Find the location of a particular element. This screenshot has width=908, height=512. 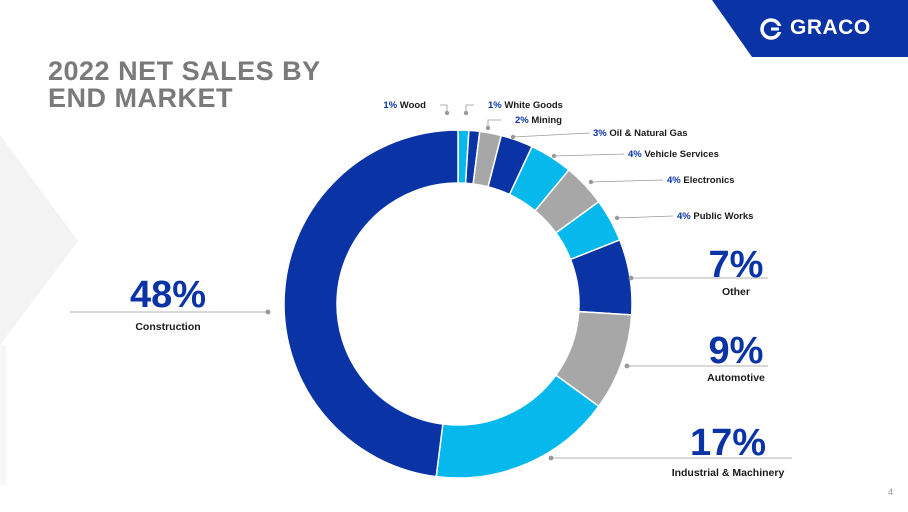

label-vehicle-services: 4% Vehicle Services is located at coordinates (635, 154).